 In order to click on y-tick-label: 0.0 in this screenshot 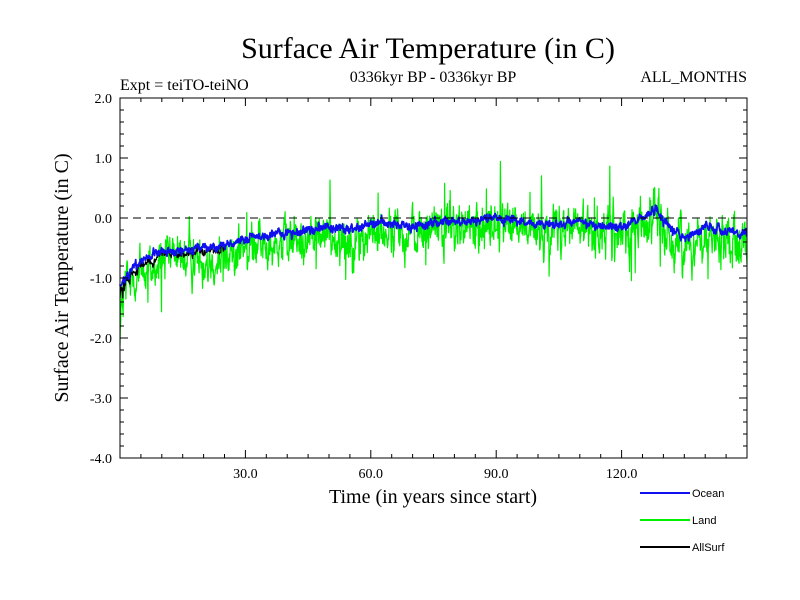, I will do `click(104, 219)`.